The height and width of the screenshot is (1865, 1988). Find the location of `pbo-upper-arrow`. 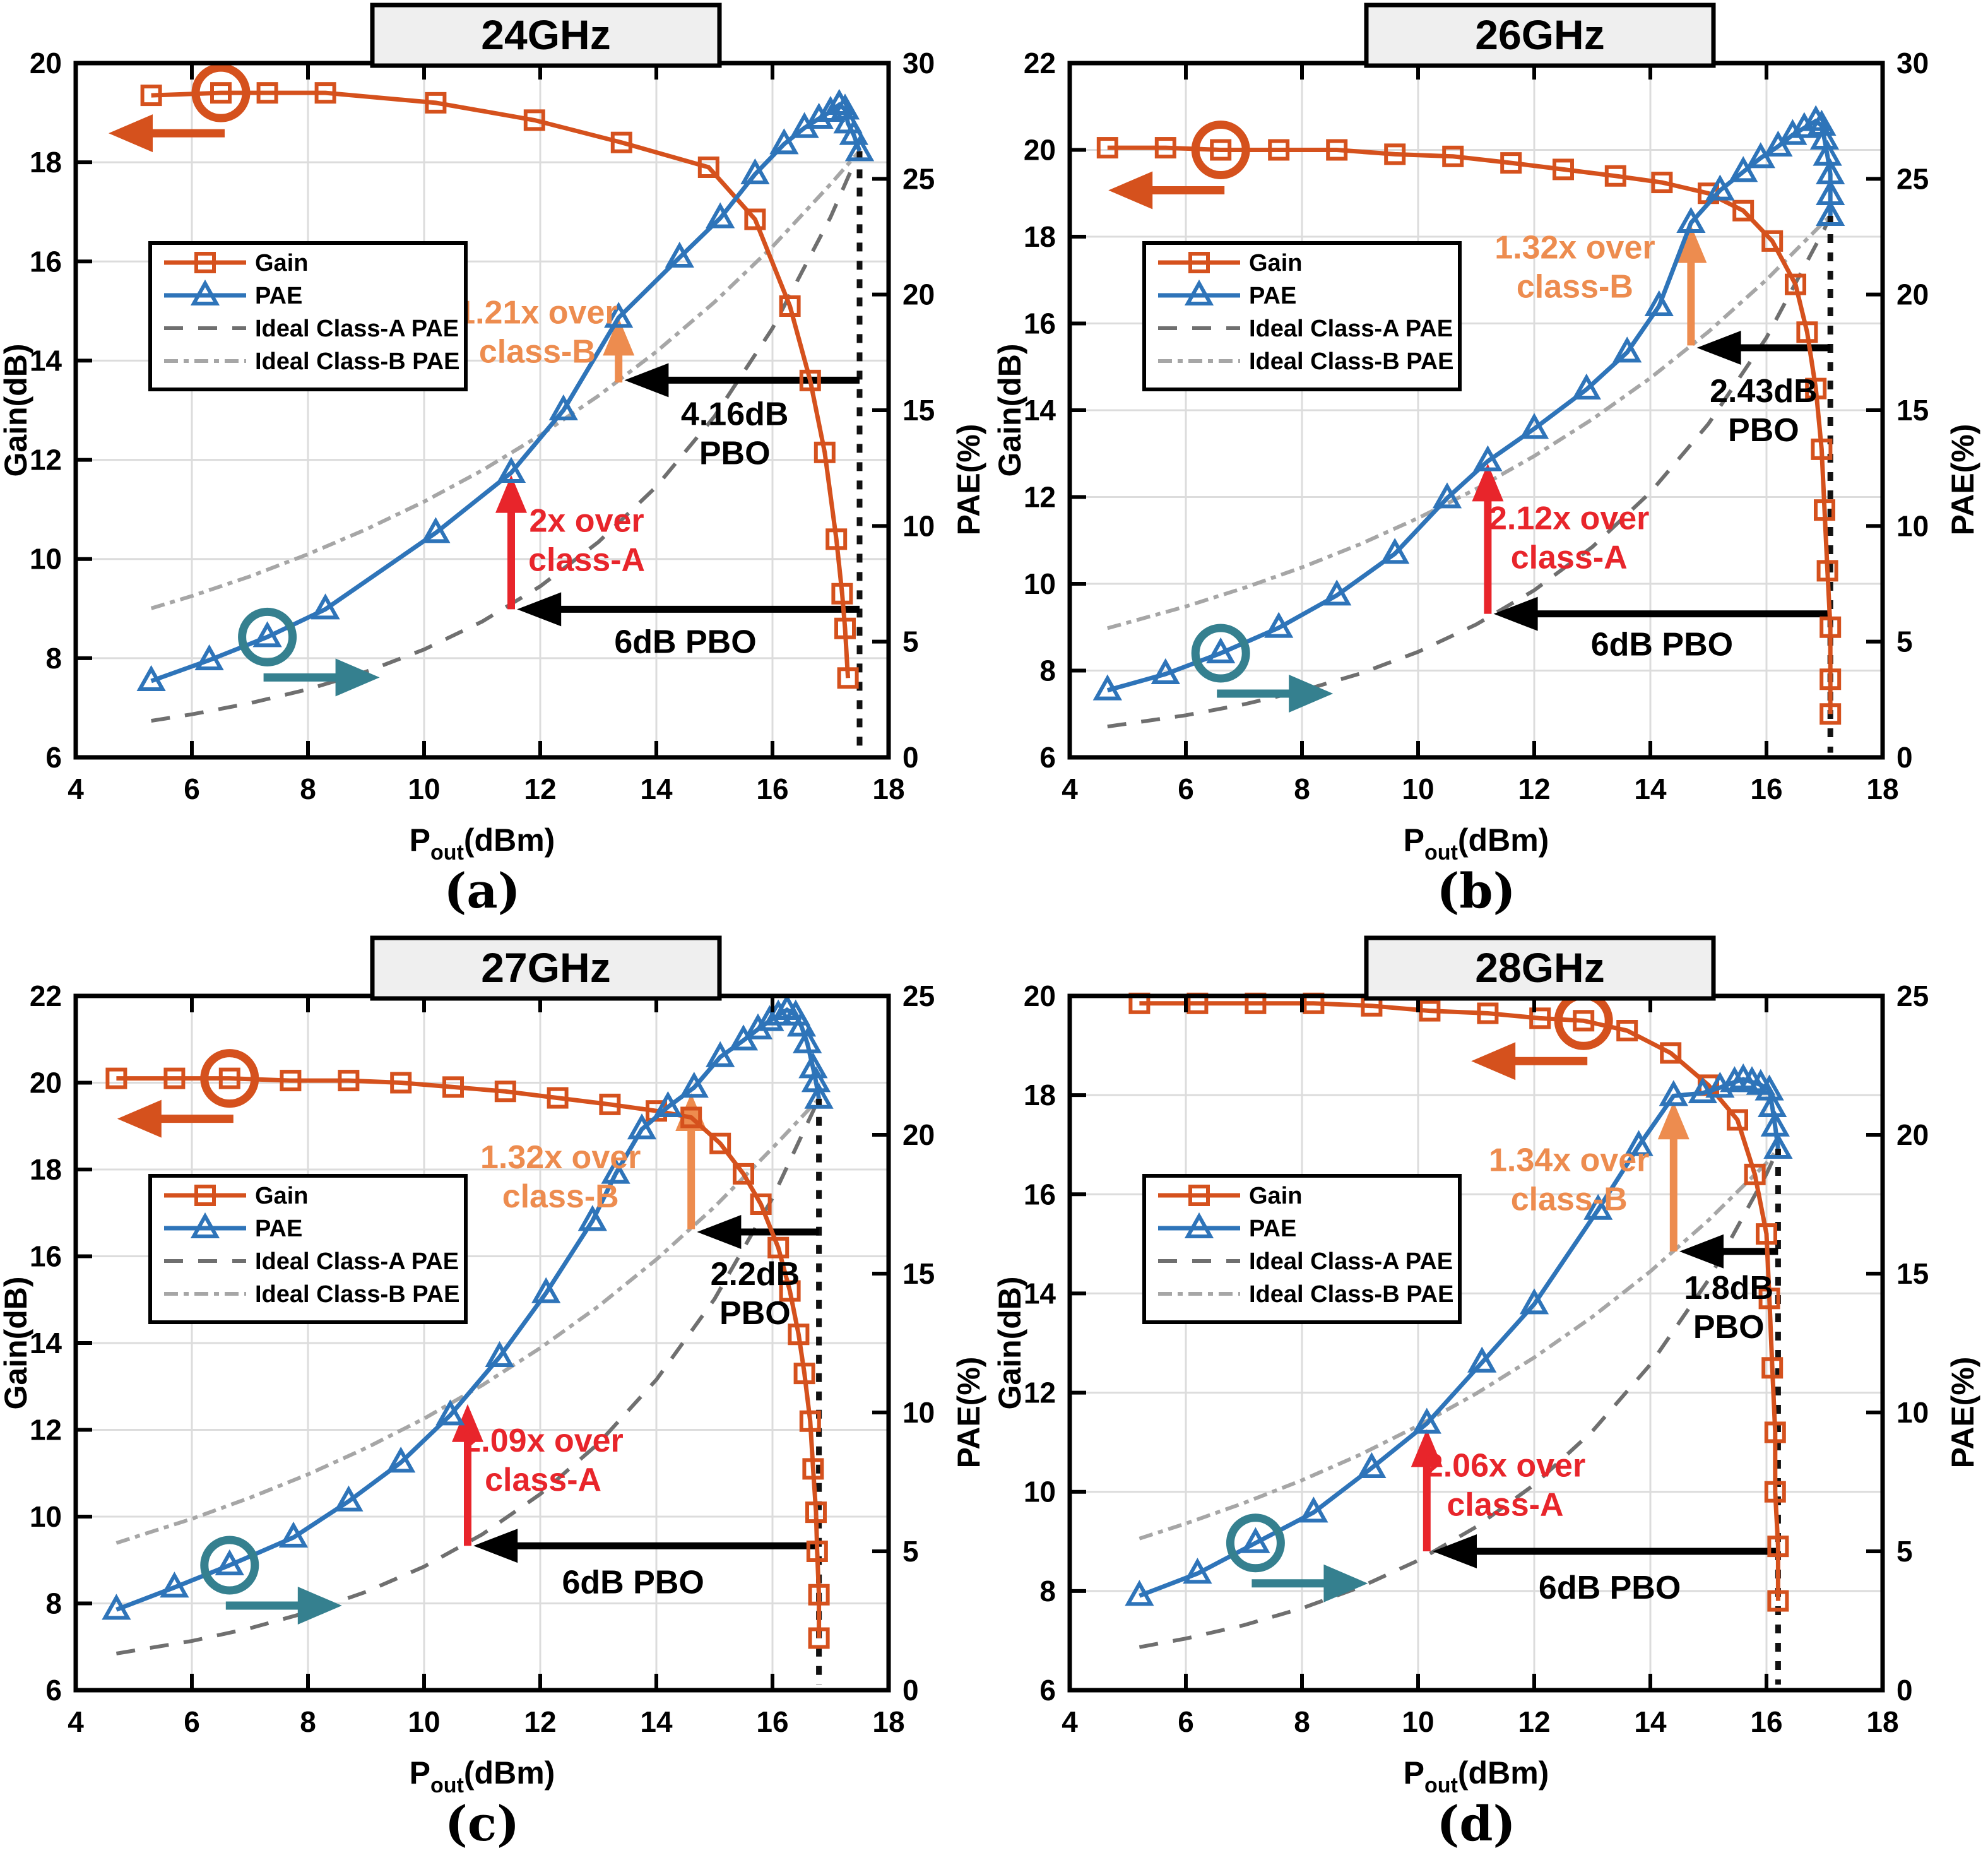

pbo-upper-arrow is located at coordinates (1763, 348).